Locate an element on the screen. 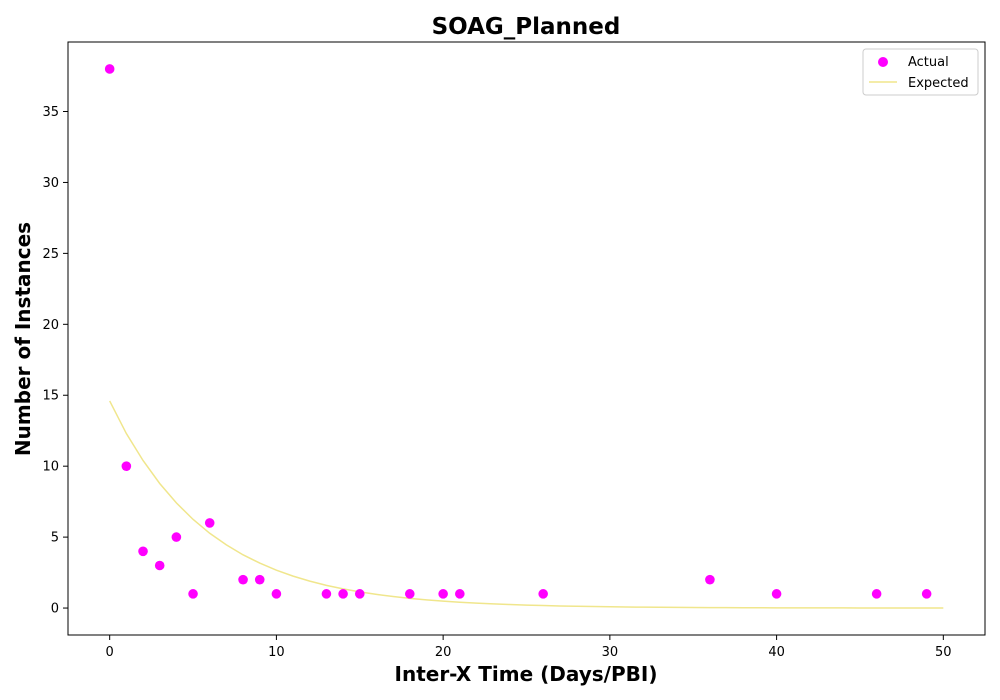 The width and height of the screenshot is (1000, 700). legend-label-actual: Actual is located at coordinates (928, 62).